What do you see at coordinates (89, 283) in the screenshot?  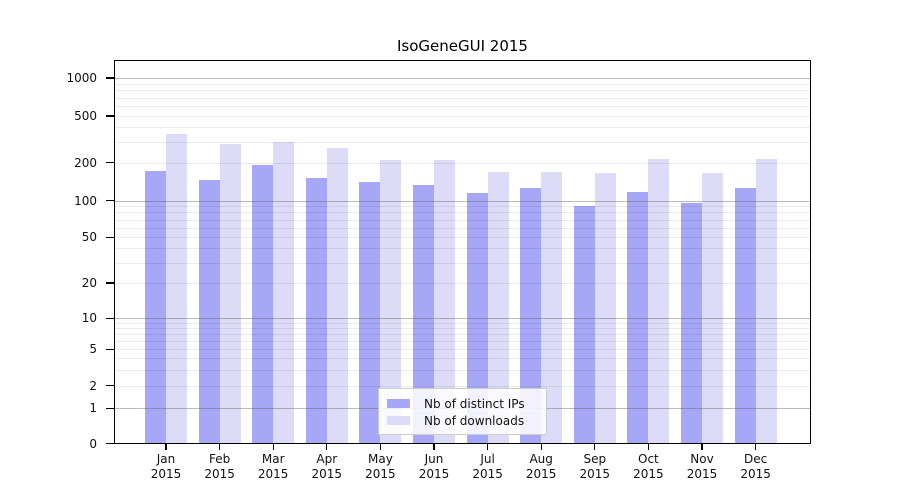 I see `y-tick-label: 20` at bounding box center [89, 283].